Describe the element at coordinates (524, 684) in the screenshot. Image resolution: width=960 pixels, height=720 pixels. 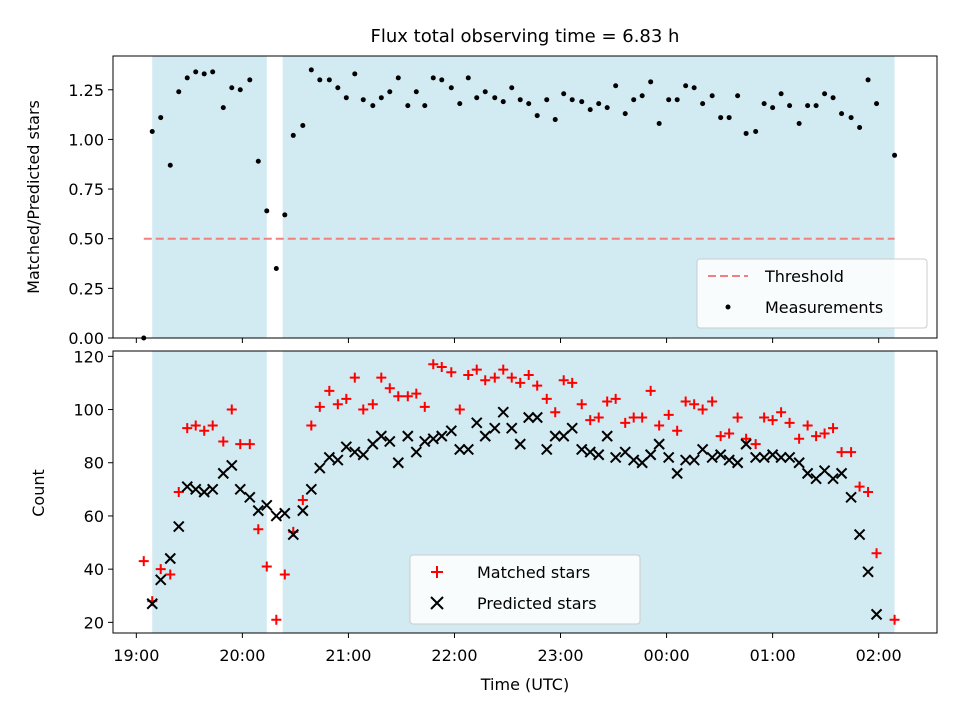
I see `x-axis-label: Time (UTC)` at that location.